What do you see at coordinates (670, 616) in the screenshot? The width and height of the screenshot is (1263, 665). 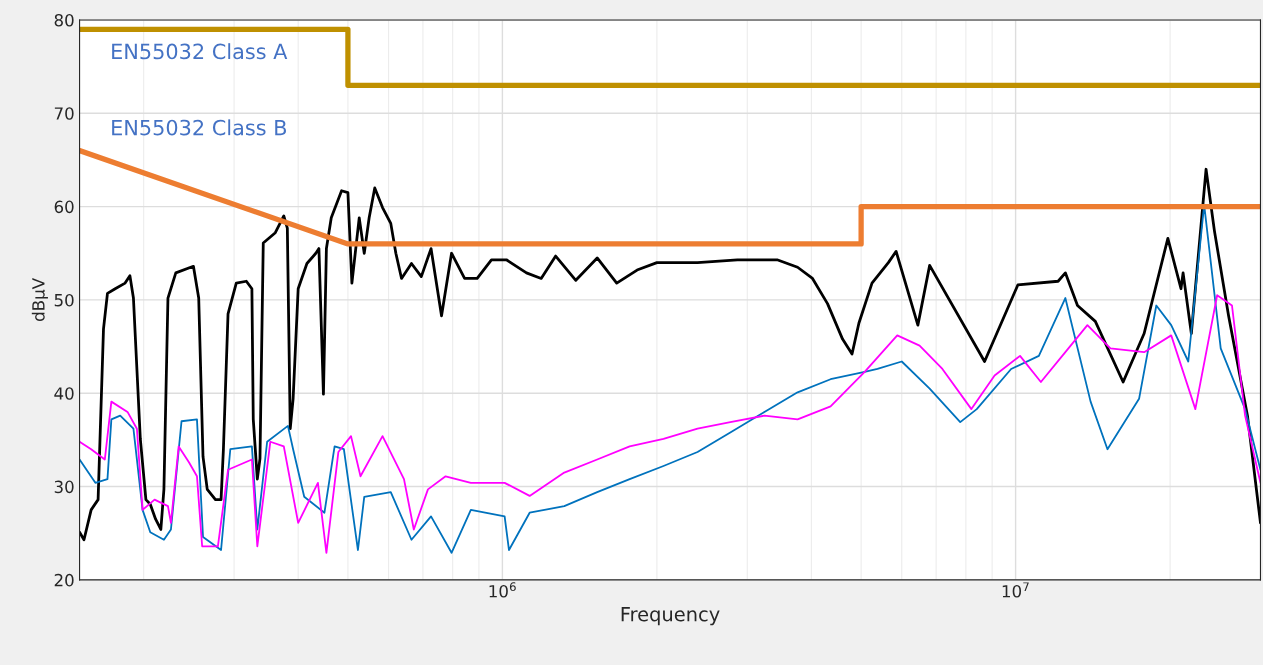 I see `x-axis-title: Frequency` at bounding box center [670, 616].